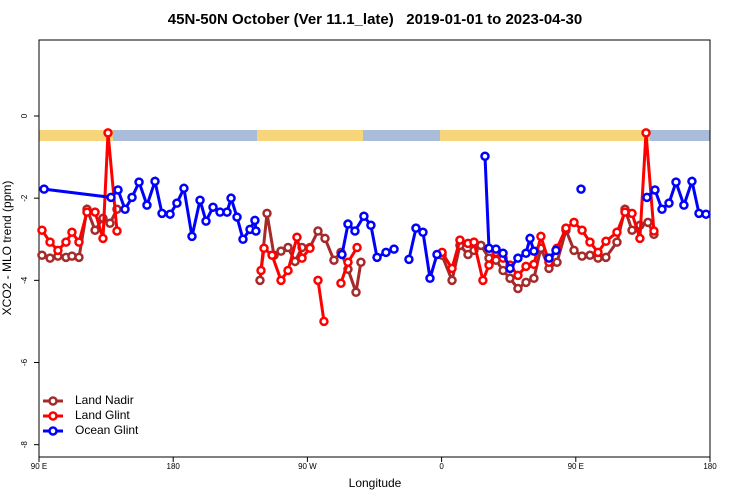  Describe the element at coordinates (24, 280) in the screenshot. I see `y-tick-label: -4` at that location.